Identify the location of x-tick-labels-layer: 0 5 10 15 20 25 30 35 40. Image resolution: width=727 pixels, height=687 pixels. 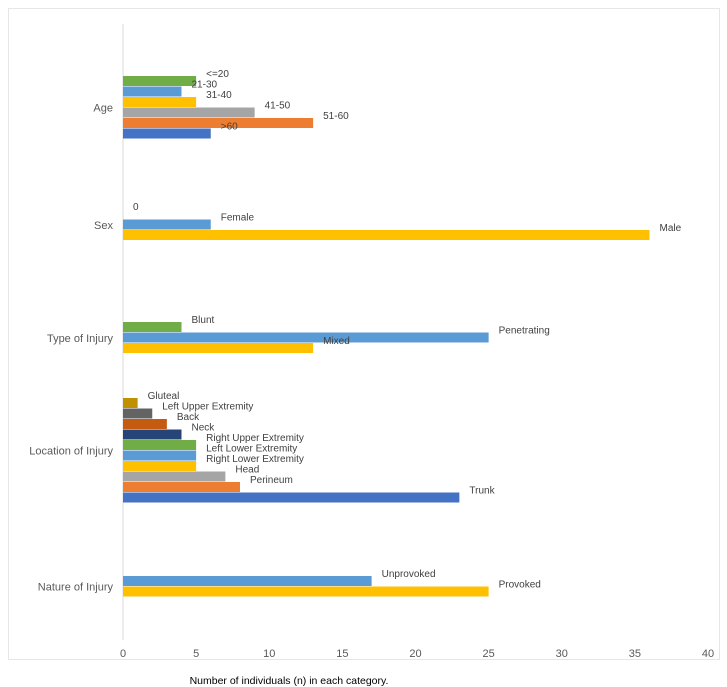
(417, 654).